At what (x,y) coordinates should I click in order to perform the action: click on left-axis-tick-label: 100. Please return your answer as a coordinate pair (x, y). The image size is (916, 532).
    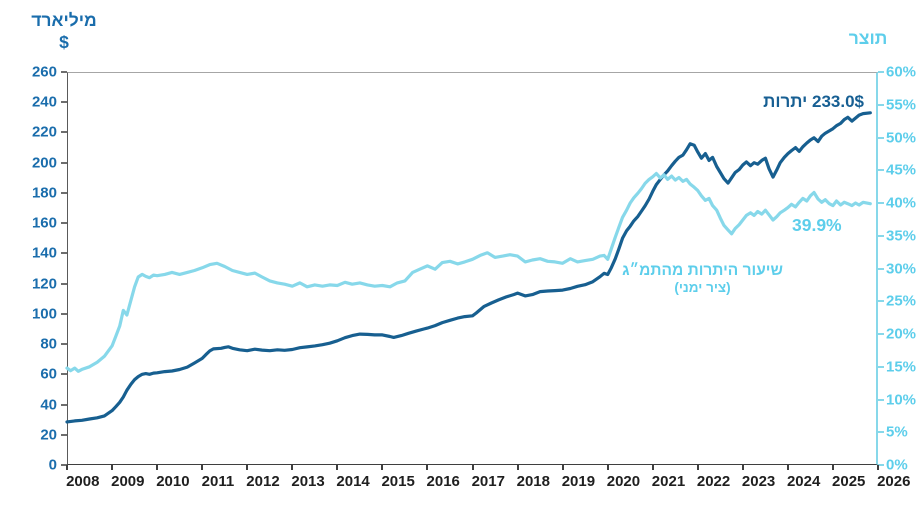
    Looking at the image, I should click on (44, 314).